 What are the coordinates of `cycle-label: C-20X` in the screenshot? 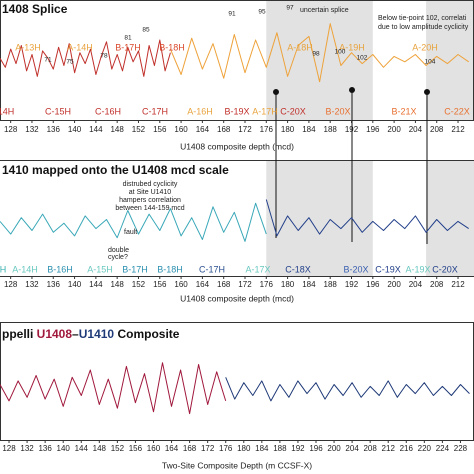 It's located at (445, 269).